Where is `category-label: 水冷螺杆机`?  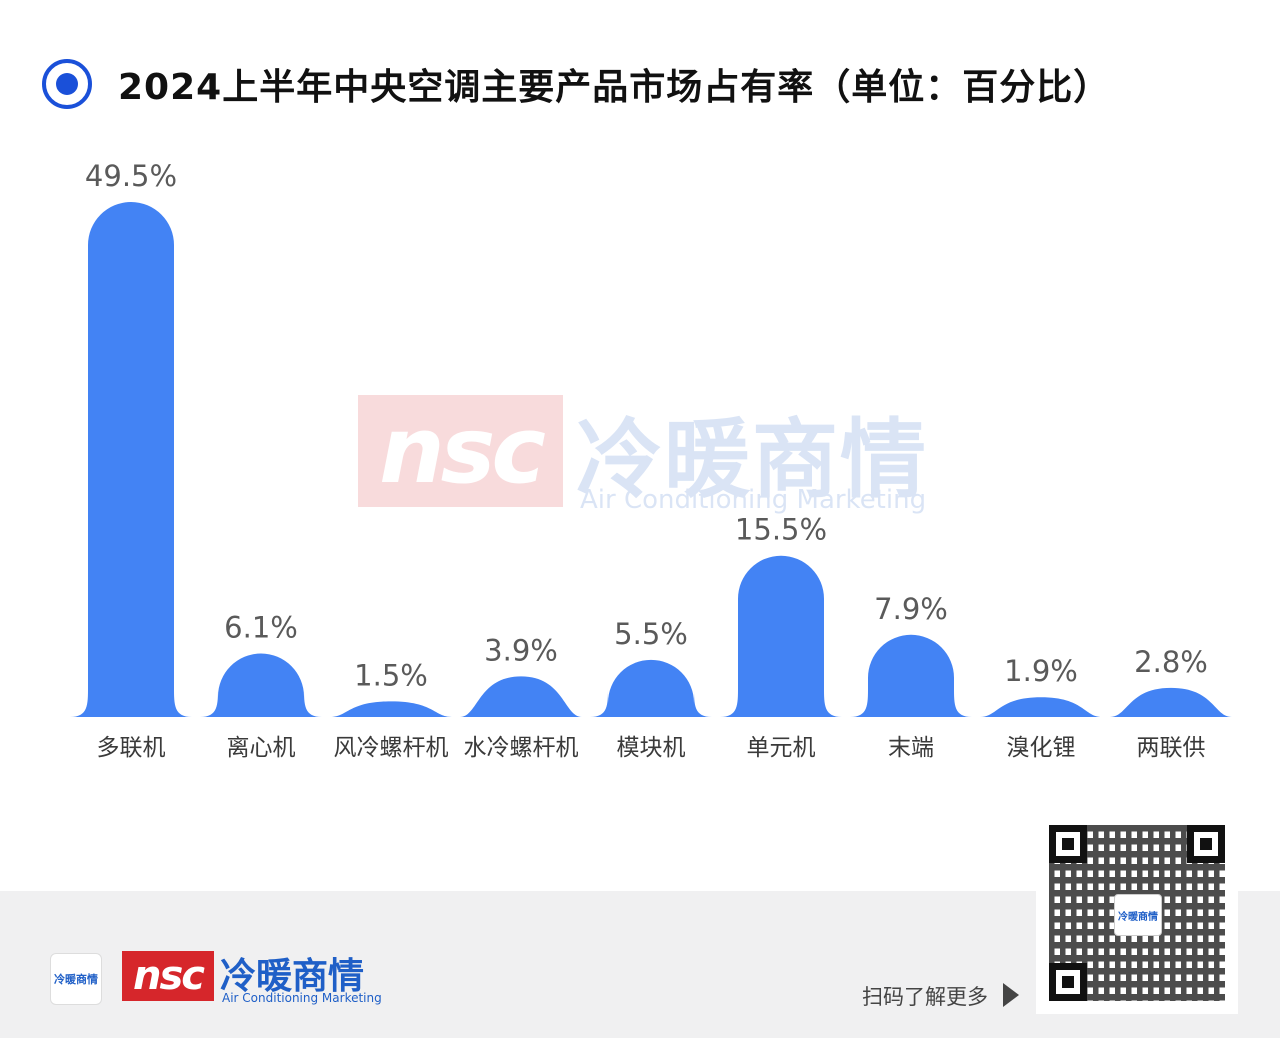 category-label: 水冷螺杆机 is located at coordinates (521, 748).